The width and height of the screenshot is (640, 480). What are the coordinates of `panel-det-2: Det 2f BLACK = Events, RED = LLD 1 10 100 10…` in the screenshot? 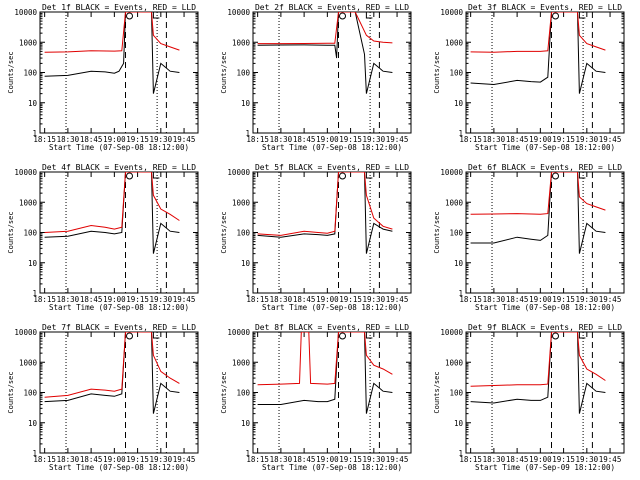 It's located at (316, 77).